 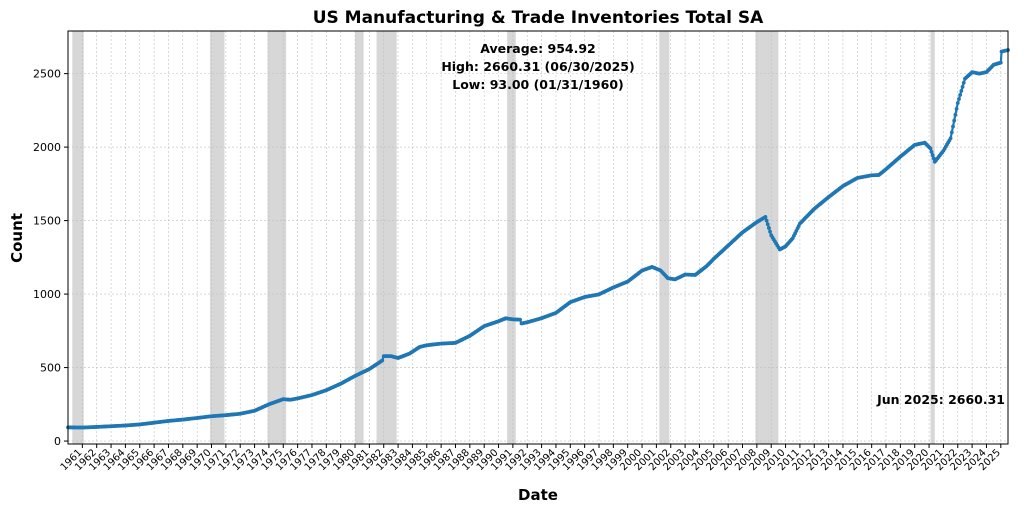 I want to click on stat-average: Average: 954.92, so click(x=537, y=48).